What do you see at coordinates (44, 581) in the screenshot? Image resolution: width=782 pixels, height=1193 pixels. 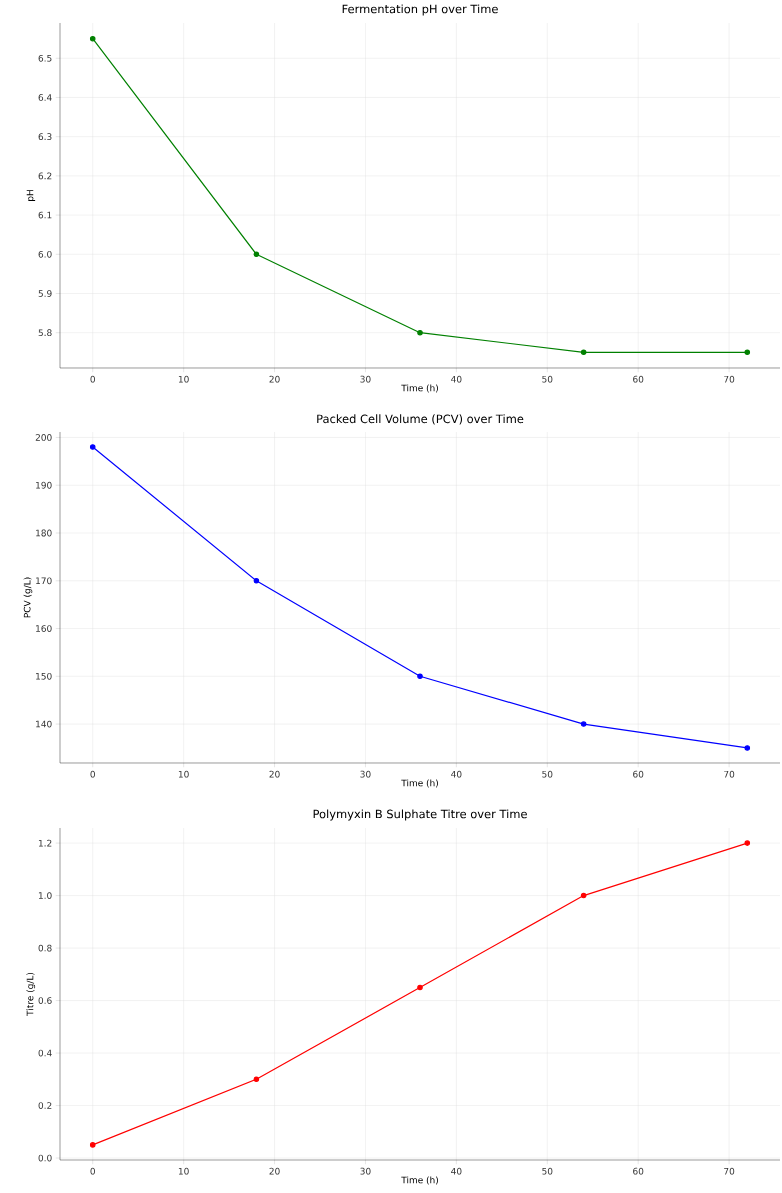 I see `y-tick-label: 170` at bounding box center [44, 581].